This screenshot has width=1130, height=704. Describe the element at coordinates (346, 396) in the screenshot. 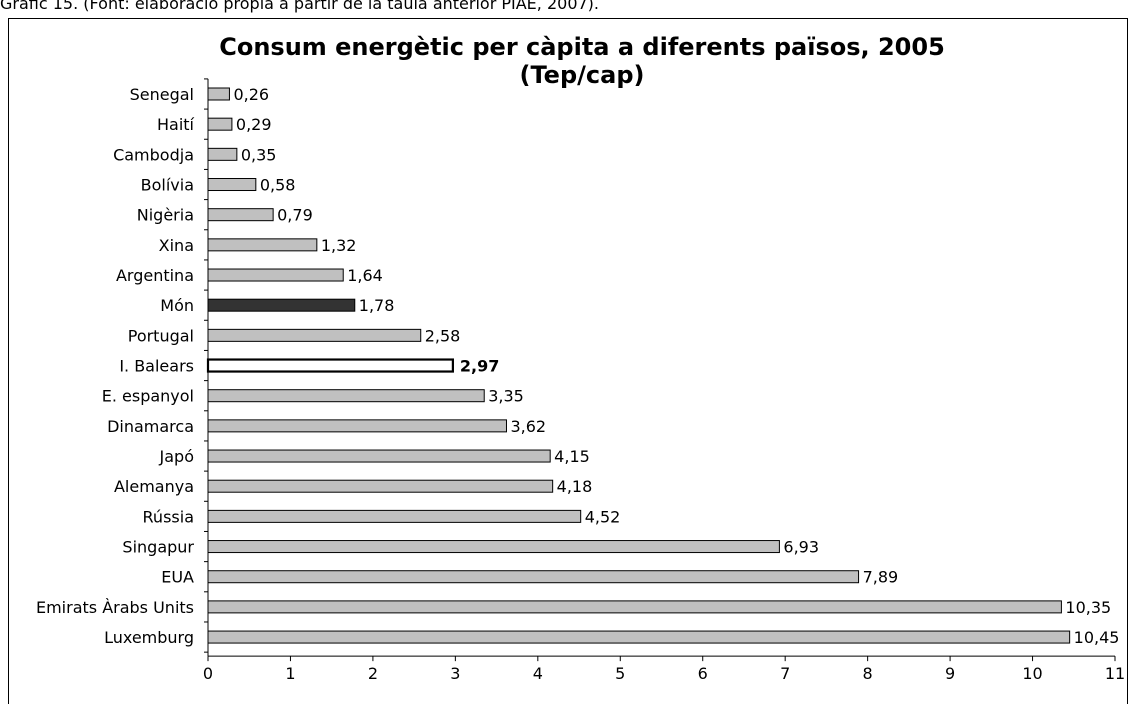

I see `bar-e-espanyol` at that location.